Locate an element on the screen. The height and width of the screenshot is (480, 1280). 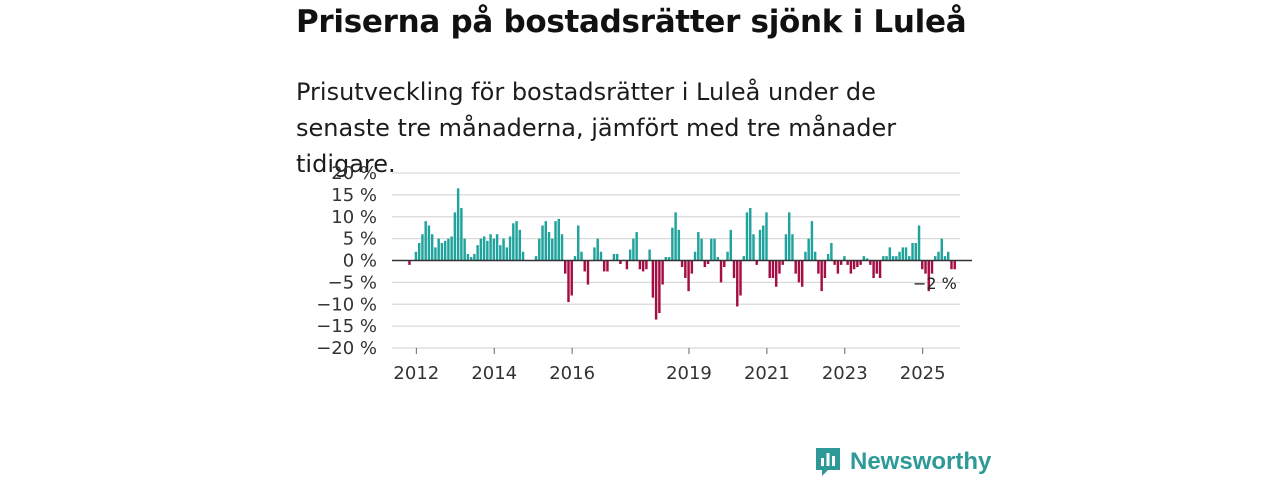
brand-name: Newsworthy is located at coordinates (921, 461).